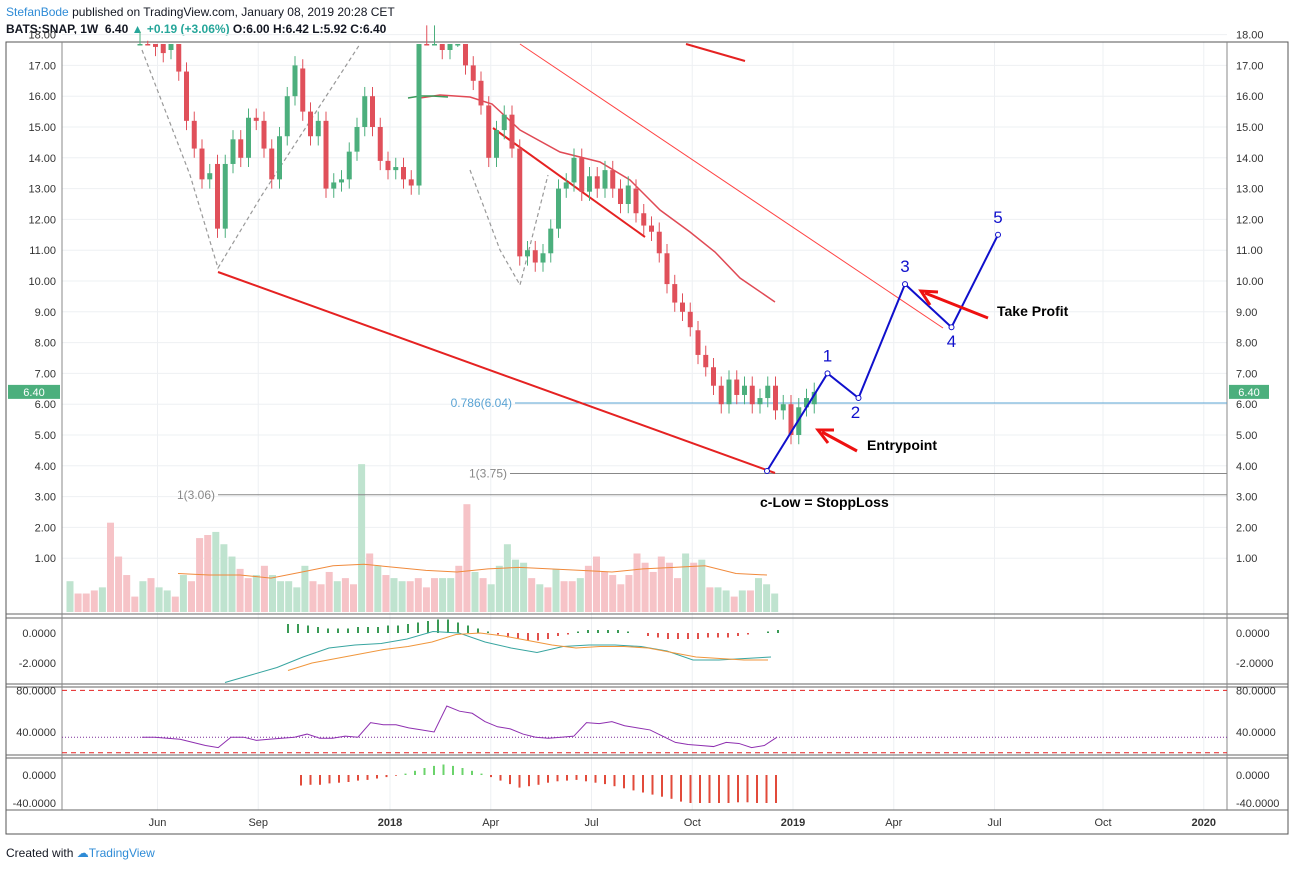  I want to click on price-tick-right: 11.00, so click(1249, 251).